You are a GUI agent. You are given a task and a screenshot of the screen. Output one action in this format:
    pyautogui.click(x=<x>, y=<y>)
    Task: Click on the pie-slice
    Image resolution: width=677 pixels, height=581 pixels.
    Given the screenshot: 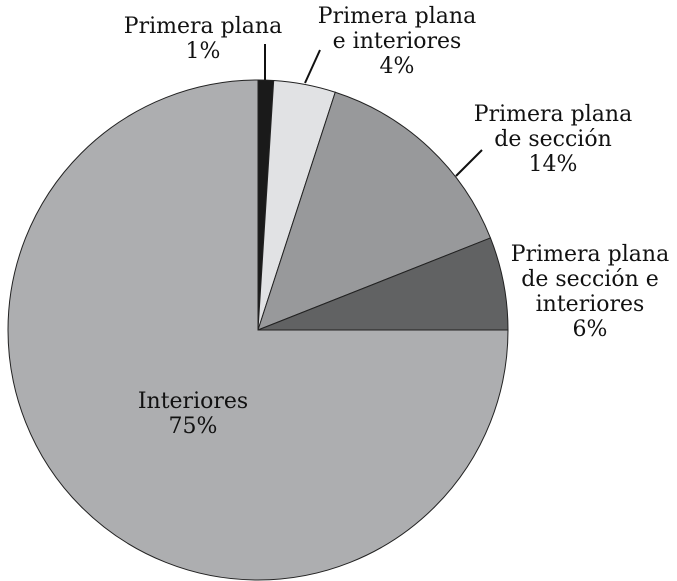 What is the action you would take?
    pyautogui.click(x=374, y=211)
    